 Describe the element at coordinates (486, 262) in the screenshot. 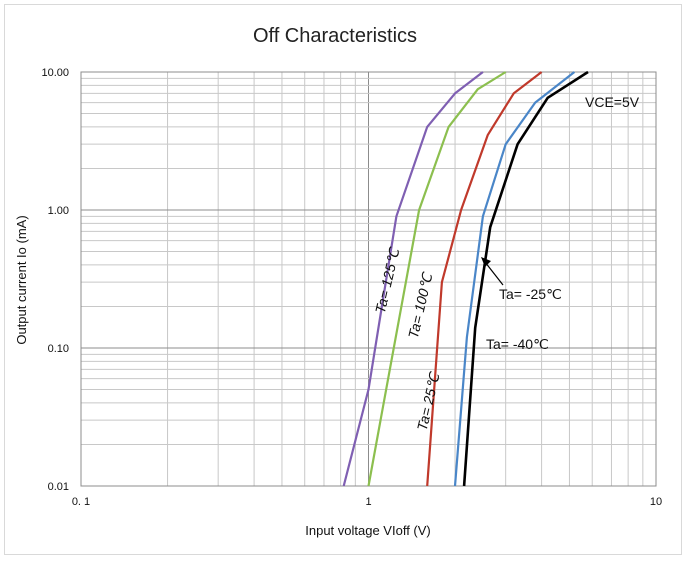

I see `annotation-arrowhead` at that location.